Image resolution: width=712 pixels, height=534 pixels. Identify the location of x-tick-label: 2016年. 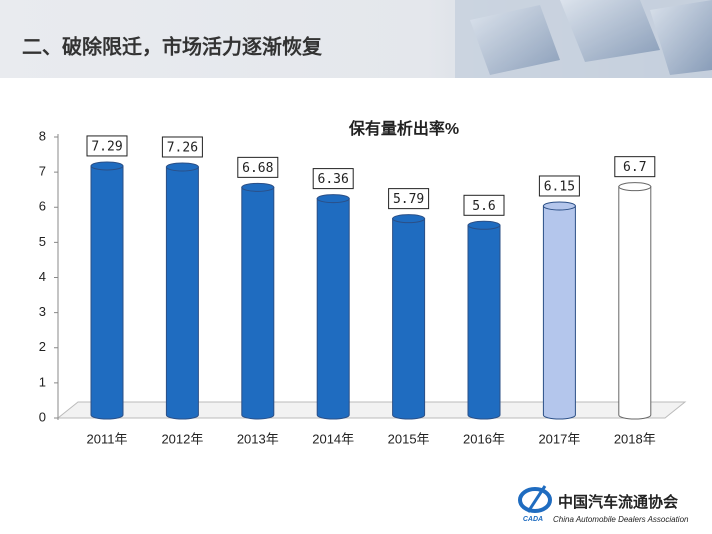
(484, 438).